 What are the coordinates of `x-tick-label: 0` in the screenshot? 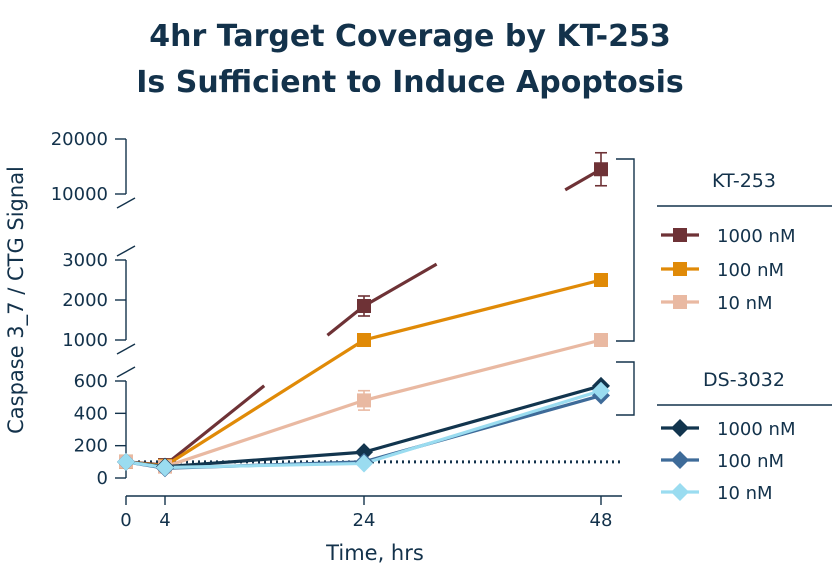 It's located at (125, 520).